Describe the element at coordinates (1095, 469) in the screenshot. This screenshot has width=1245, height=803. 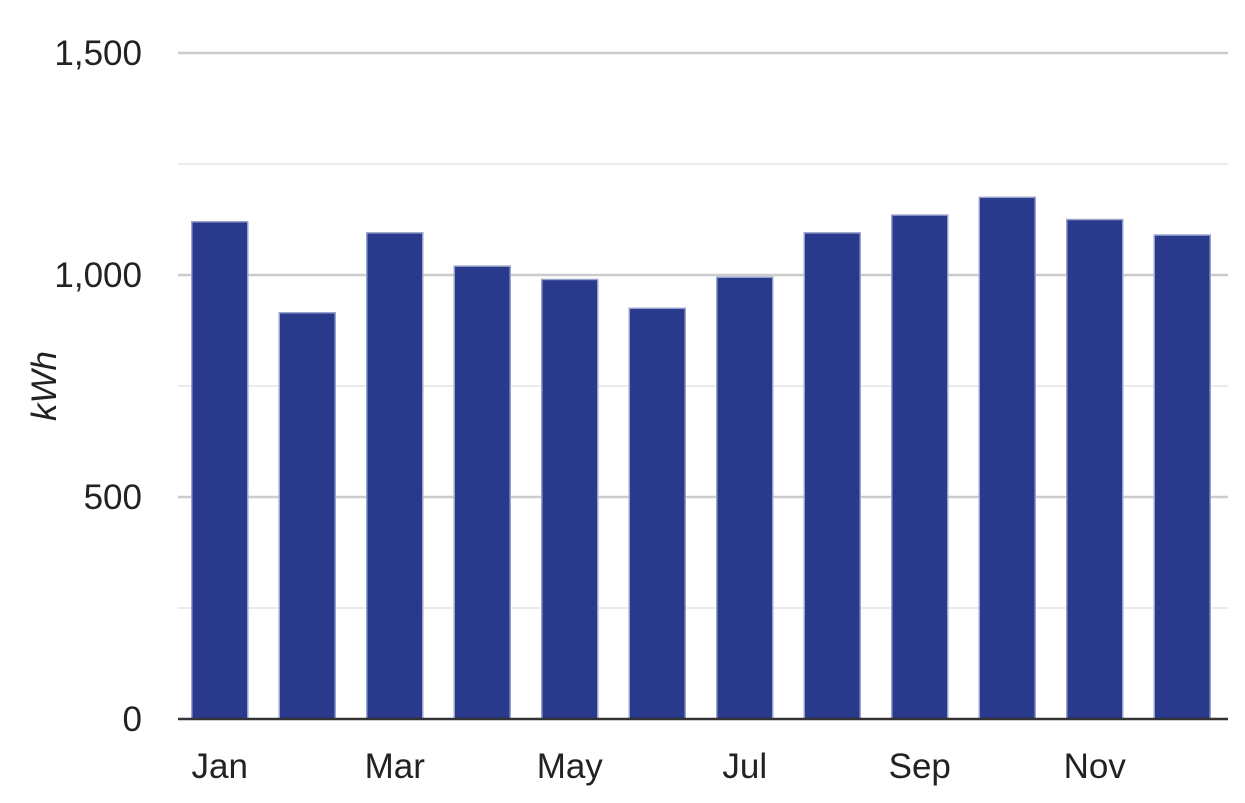
I see `bar-nov` at that location.